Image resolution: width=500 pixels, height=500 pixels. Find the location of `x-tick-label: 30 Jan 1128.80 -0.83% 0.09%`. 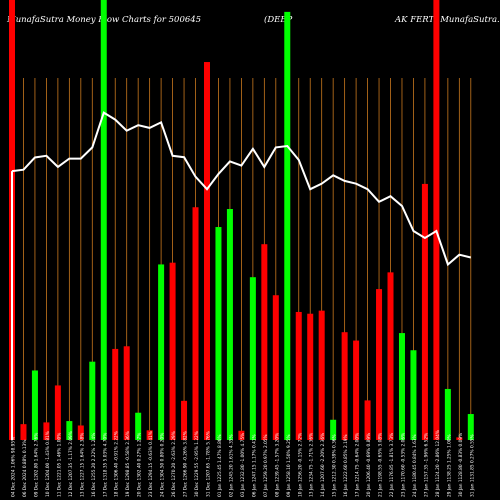

x-tick-label: 30 Jan 1128.80 -0.83% 0.09% is located at coordinates (461, 465).